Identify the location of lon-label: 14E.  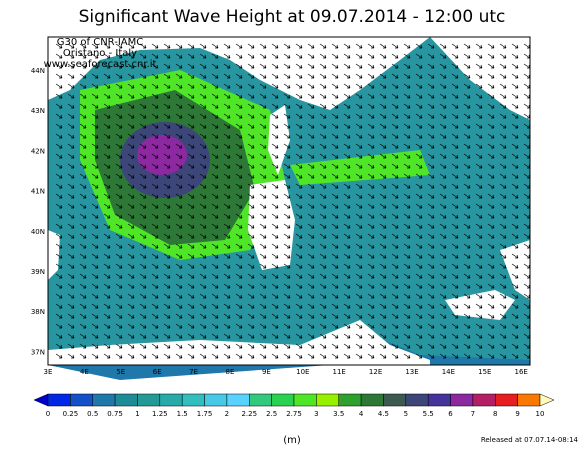
(448, 372).